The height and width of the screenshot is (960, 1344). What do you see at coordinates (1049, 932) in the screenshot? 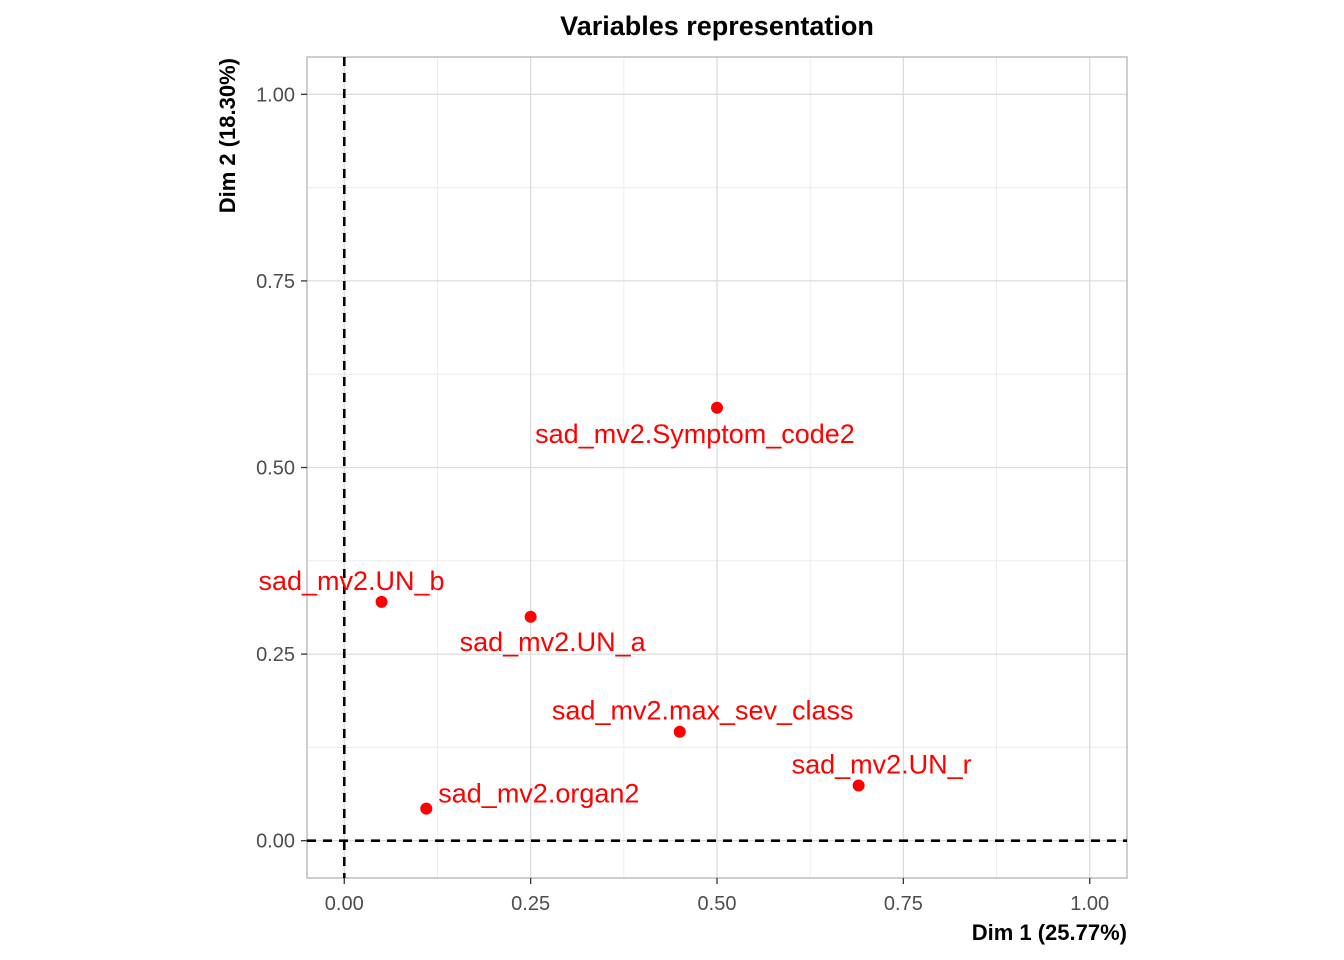
I see `x-axis-title: Dim 1 (25.77%)` at bounding box center [1049, 932].